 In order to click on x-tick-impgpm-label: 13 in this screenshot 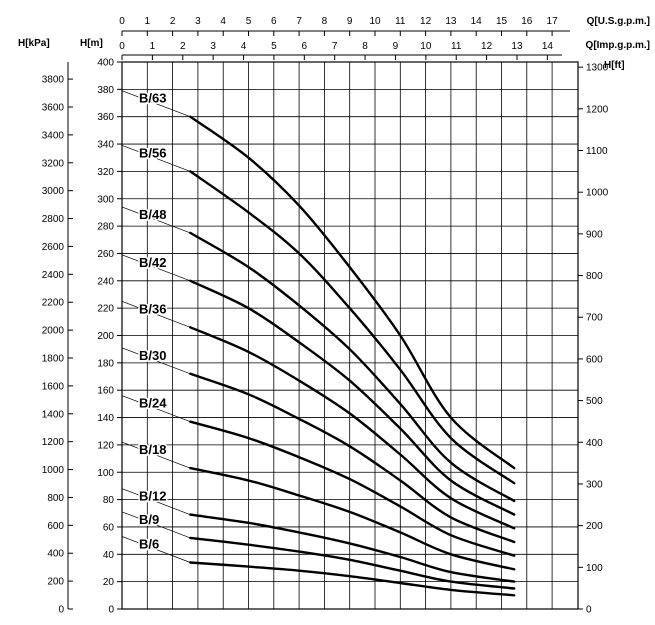, I will do `click(517, 46)`.